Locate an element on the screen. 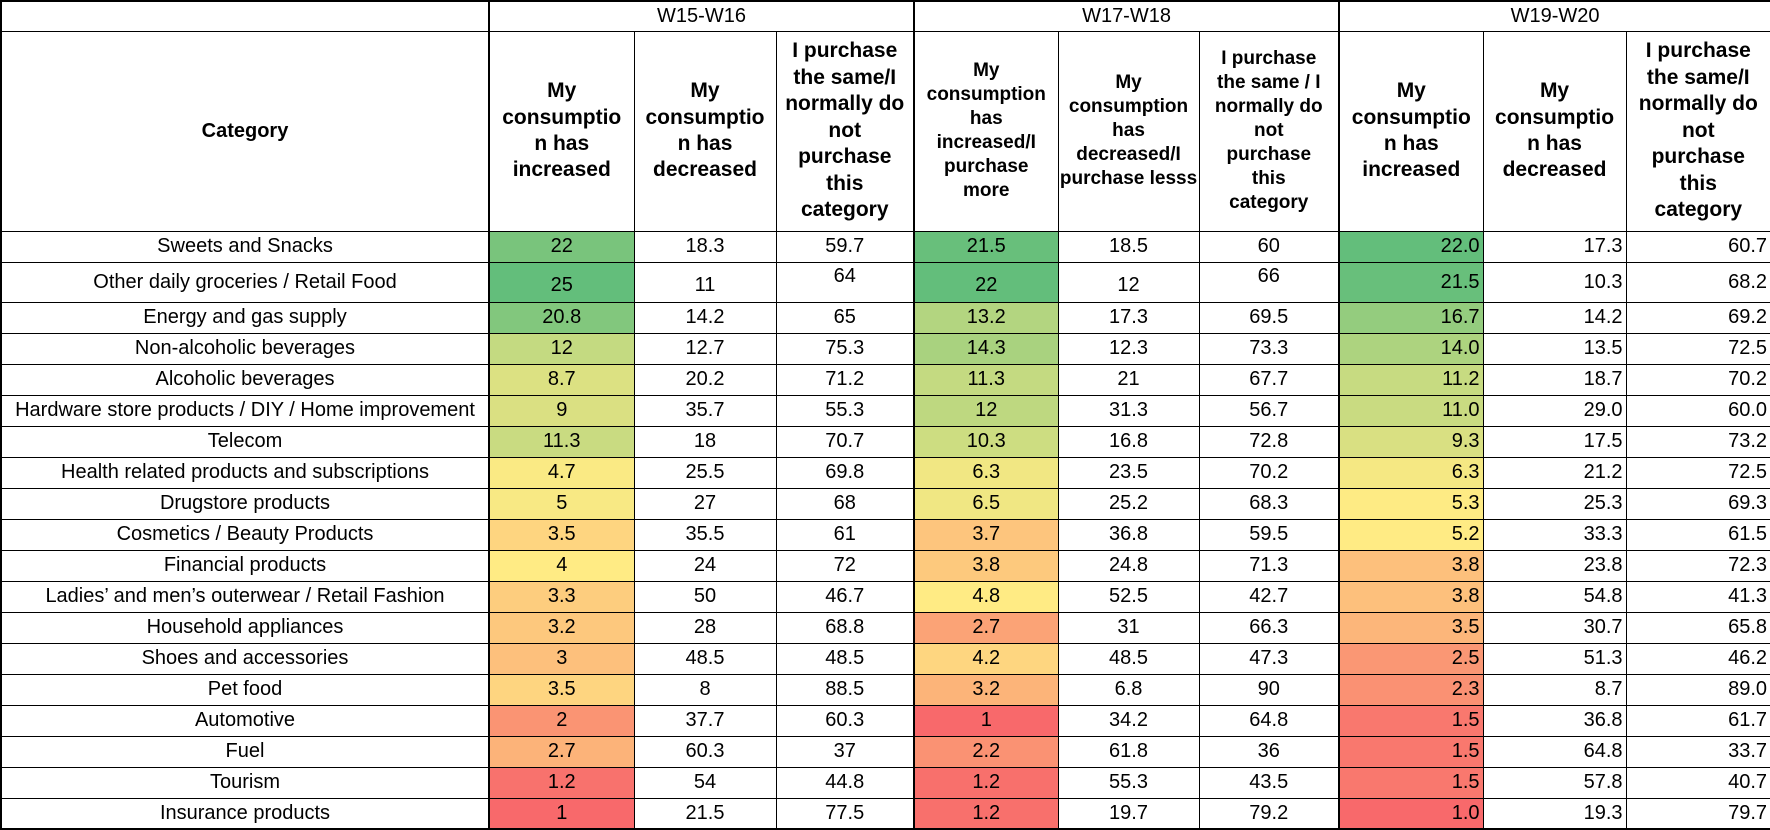 The image size is (1770, 830). table-row: Fuel 2.7 60.3 37 2.2 61.8 36 1.5 64.8 33.7 is located at coordinates (885, 751).